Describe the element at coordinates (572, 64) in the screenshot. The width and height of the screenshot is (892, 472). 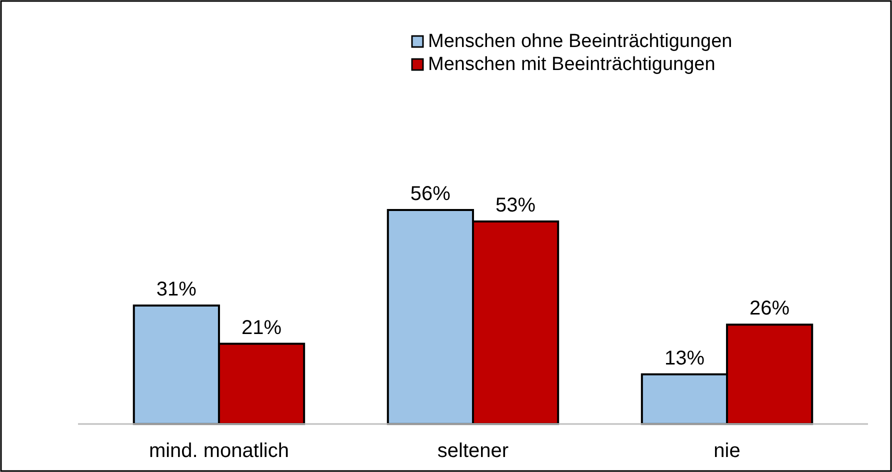
I see `legend-label: Menschen mit Beeinträchtigungen` at that location.